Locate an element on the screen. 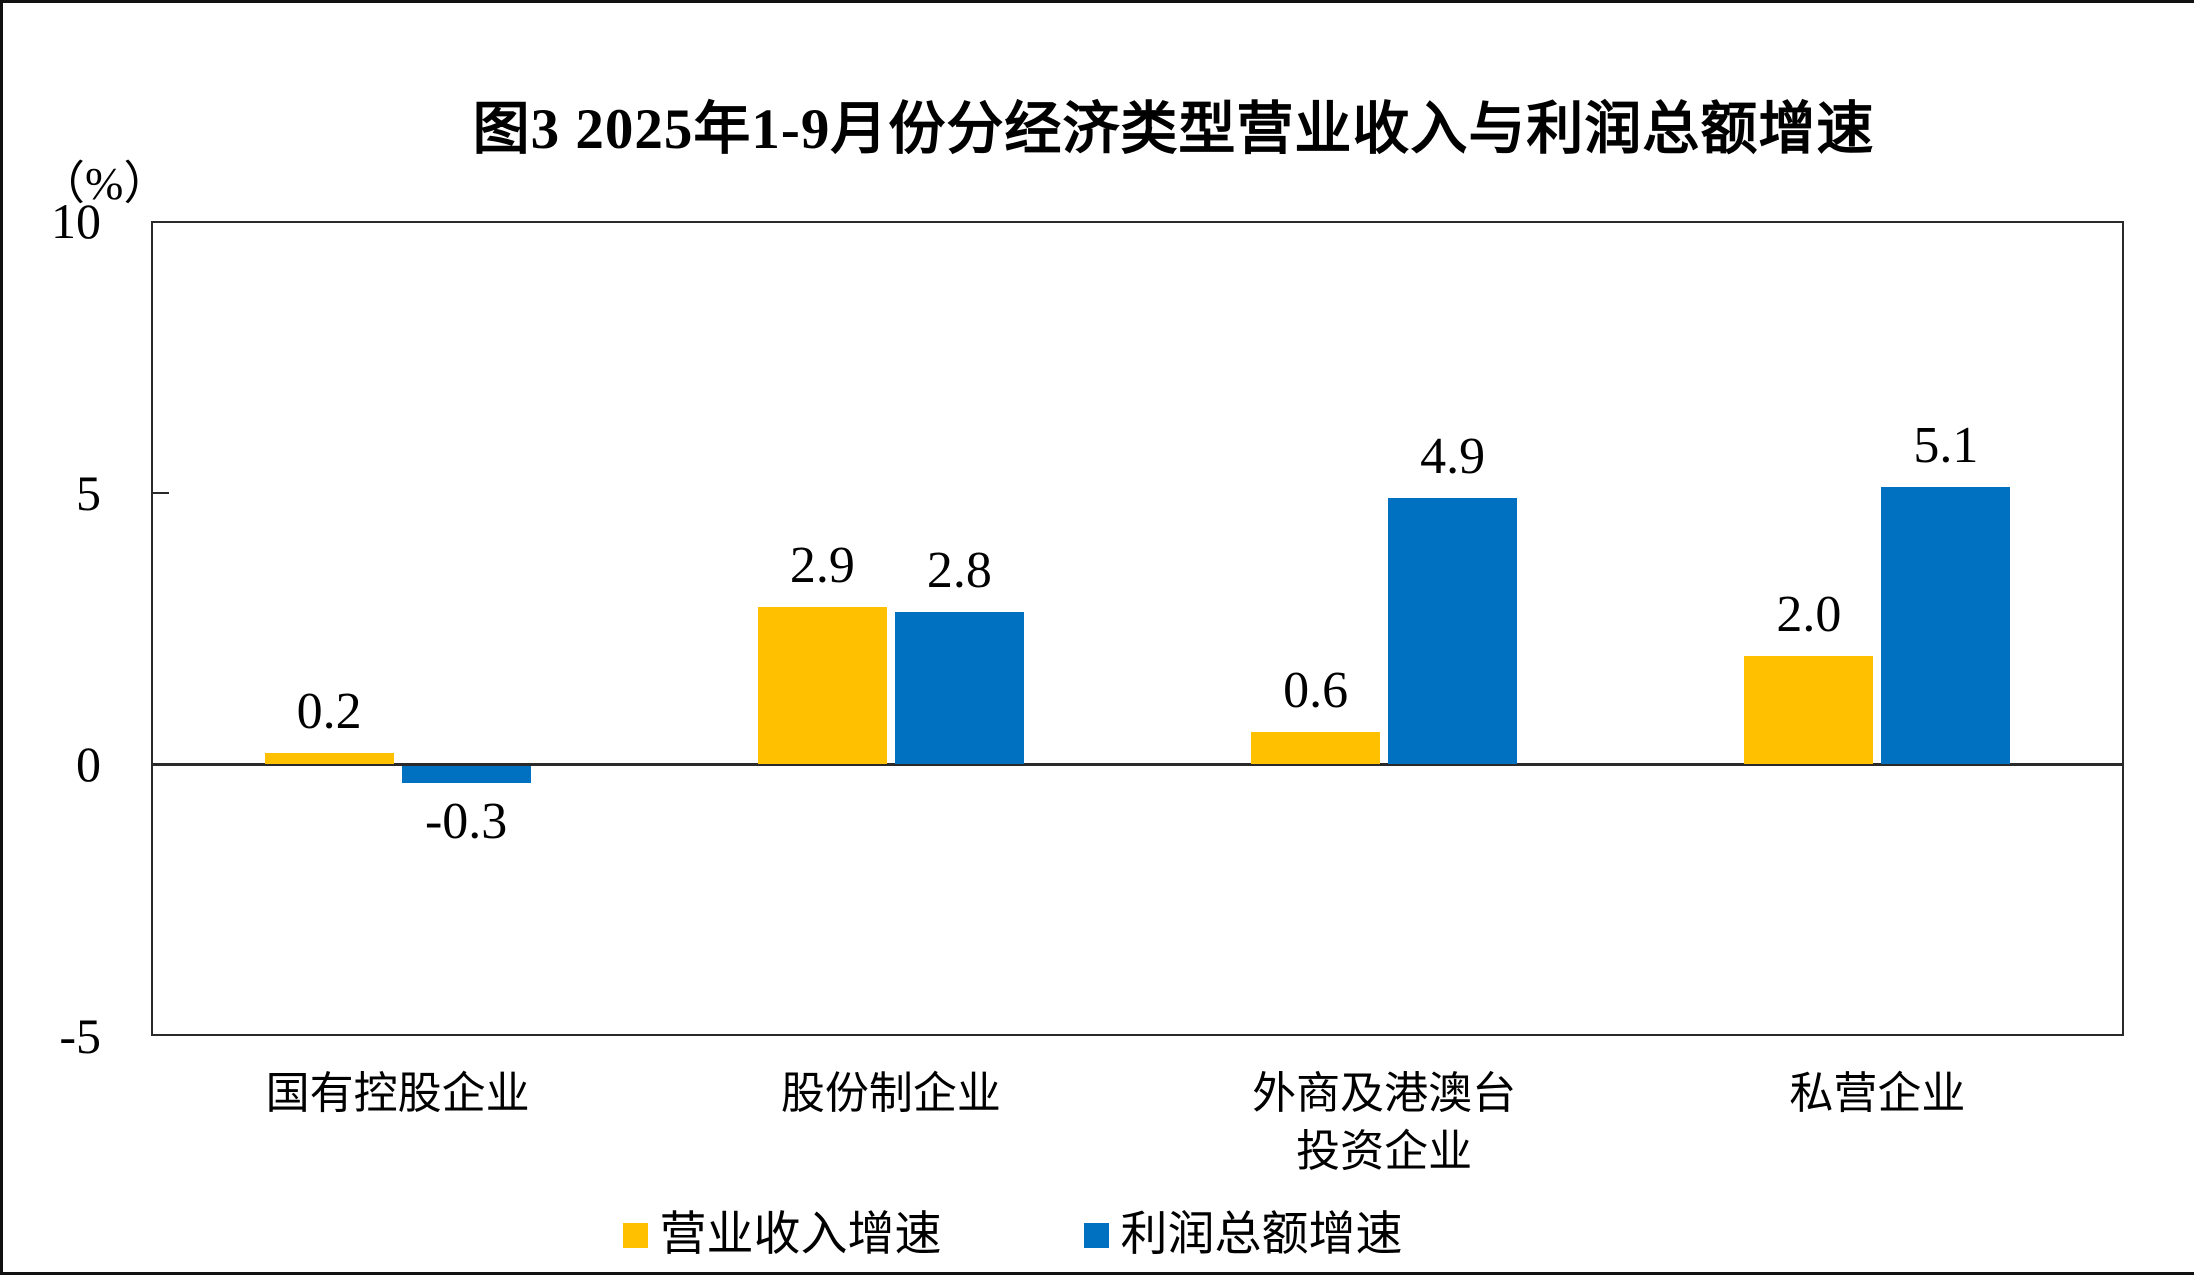 This screenshot has height=1275, width=2194. category-label: 股份制企业 is located at coordinates (891, 1094).